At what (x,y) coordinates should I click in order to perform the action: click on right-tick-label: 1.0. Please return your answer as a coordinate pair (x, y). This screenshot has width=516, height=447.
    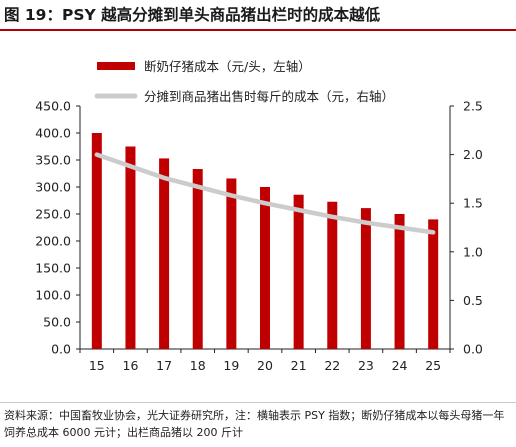
    Looking at the image, I should click on (473, 251).